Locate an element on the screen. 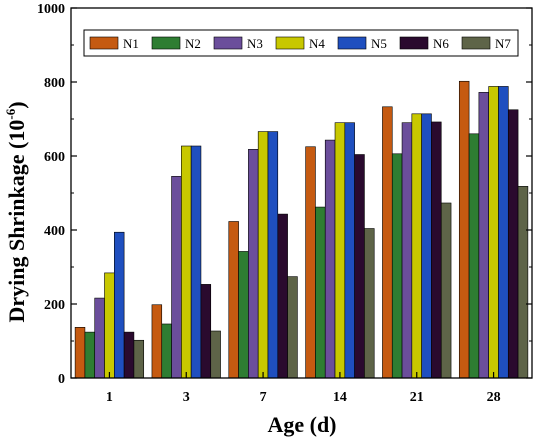 This screenshot has height=445, width=533. legend: N1 N2 N3 N4 N5 N6 N7 is located at coordinates (301, 43).